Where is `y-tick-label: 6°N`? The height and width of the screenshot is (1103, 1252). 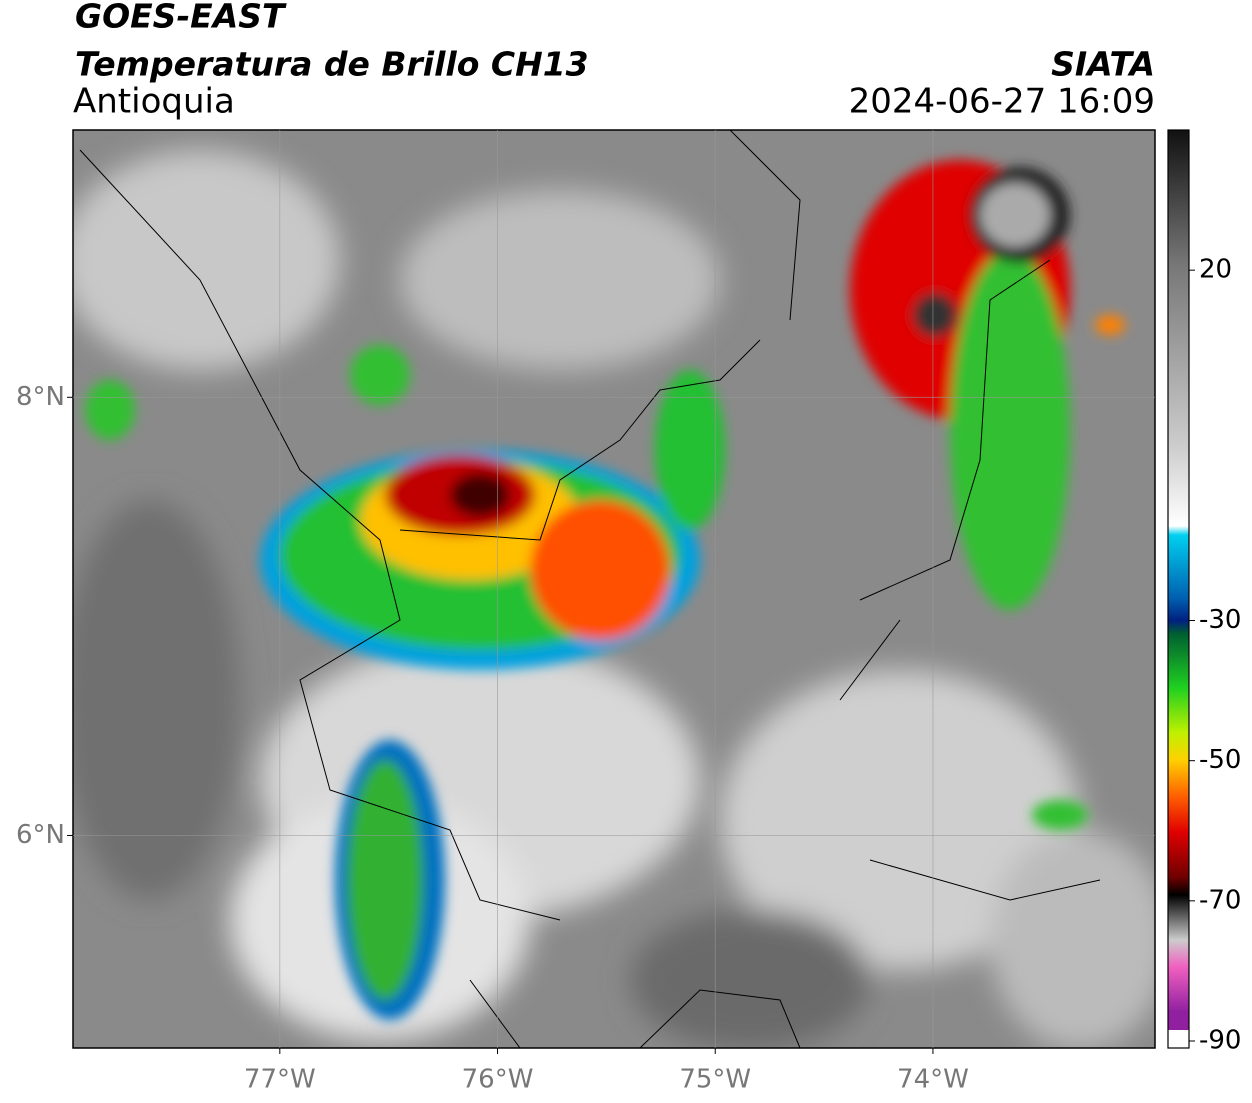
y-tick-label: 6°N is located at coordinates (40, 835).